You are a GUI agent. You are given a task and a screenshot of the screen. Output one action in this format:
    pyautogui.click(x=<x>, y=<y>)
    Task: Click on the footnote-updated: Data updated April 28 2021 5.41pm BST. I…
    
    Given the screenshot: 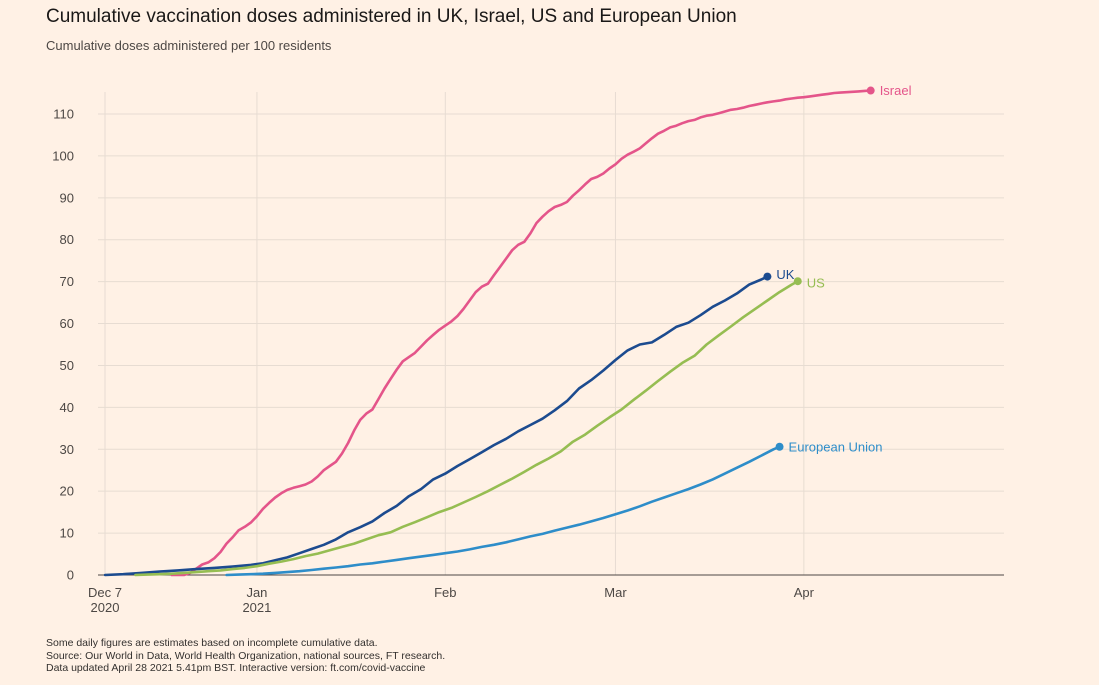 What is the action you would take?
    pyautogui.click(x=236, y=668)
    